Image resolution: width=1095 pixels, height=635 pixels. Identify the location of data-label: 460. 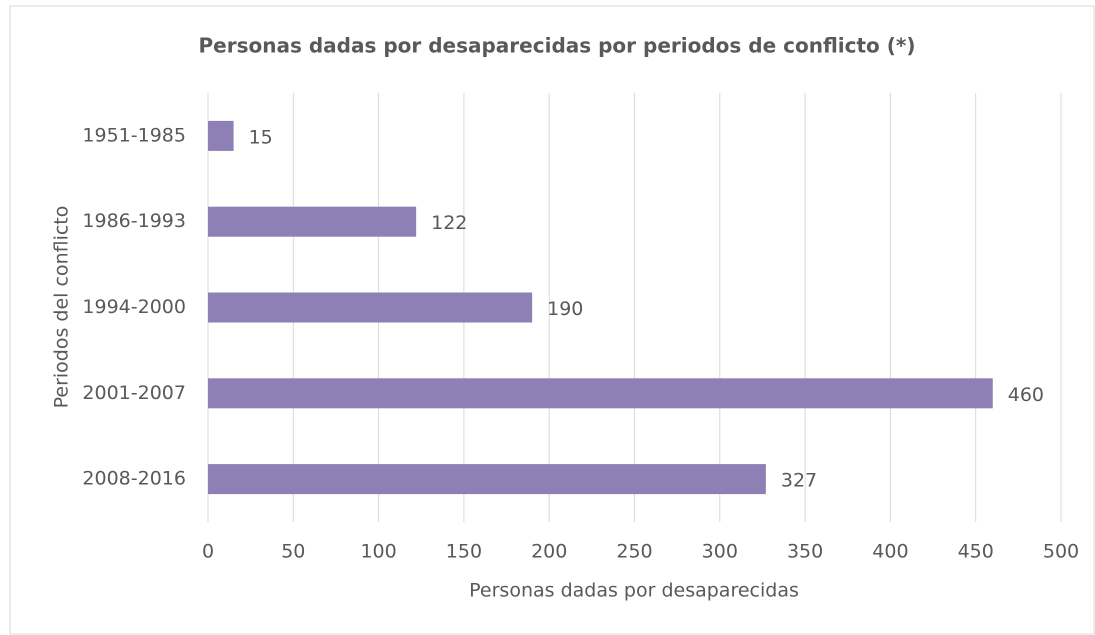
(1026, 395).